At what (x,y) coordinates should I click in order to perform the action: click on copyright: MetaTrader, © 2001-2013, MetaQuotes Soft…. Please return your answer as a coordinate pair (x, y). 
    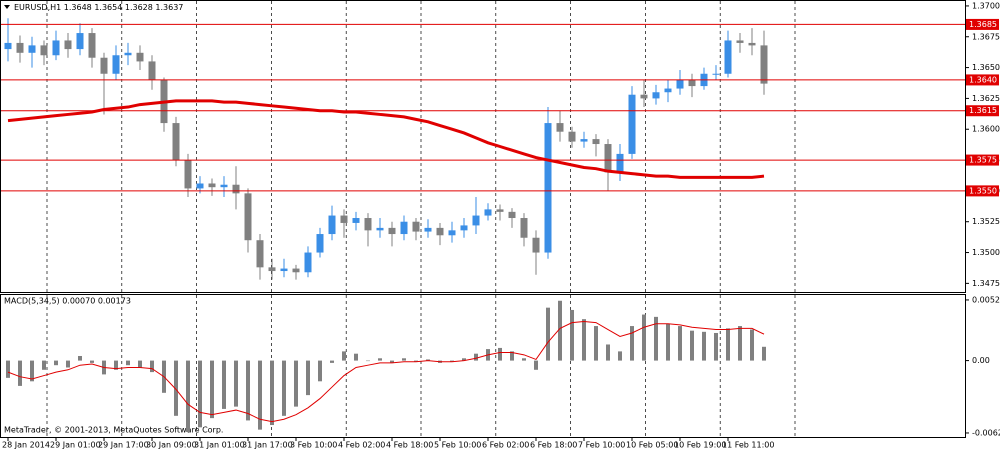
    Looking at the image, I should click on (113, 430).